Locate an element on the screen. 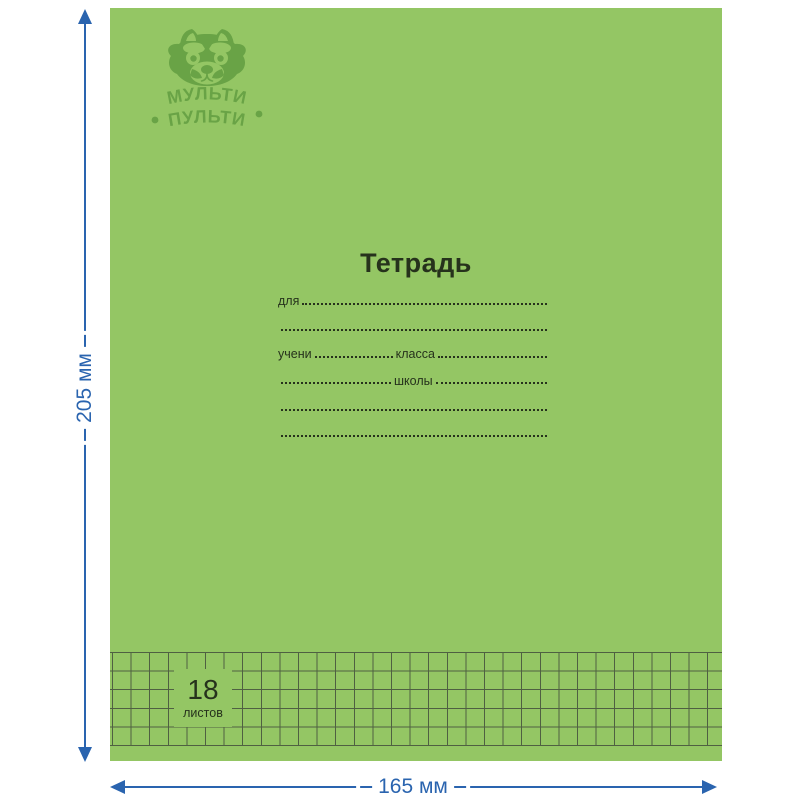 The width and height of the screenshot is (800, 800). form-row-student-class: учени класса is located at coordinates (414, 348).